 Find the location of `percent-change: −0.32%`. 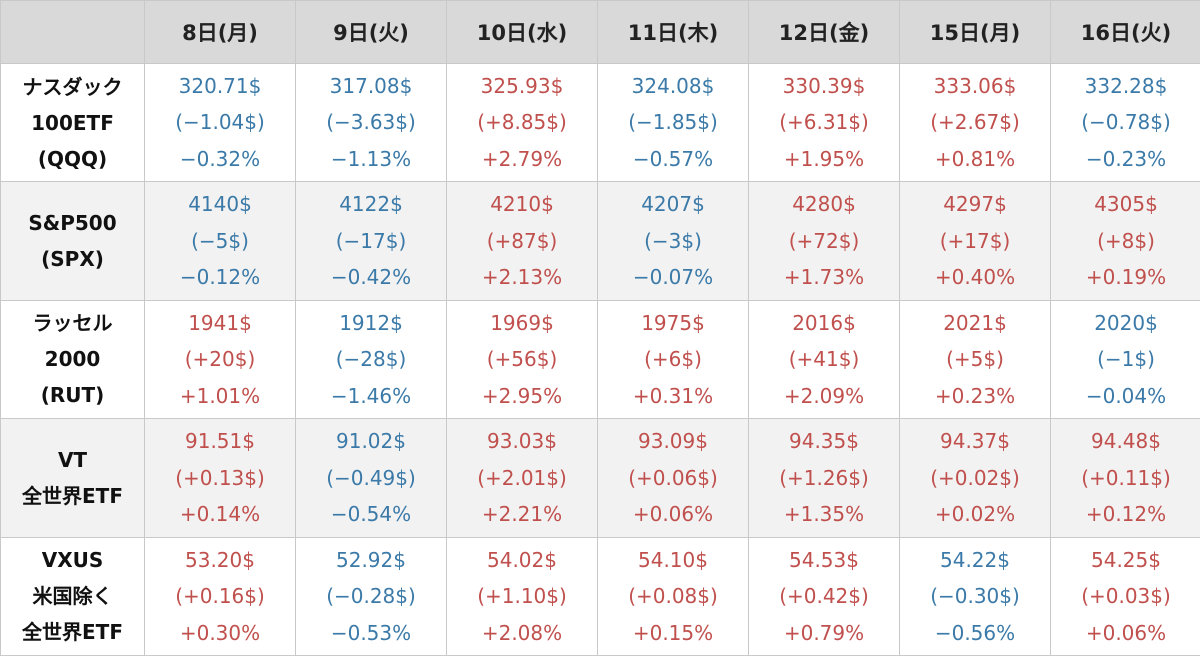

percent-change: −0.32% is located at coordinates (220, 158).